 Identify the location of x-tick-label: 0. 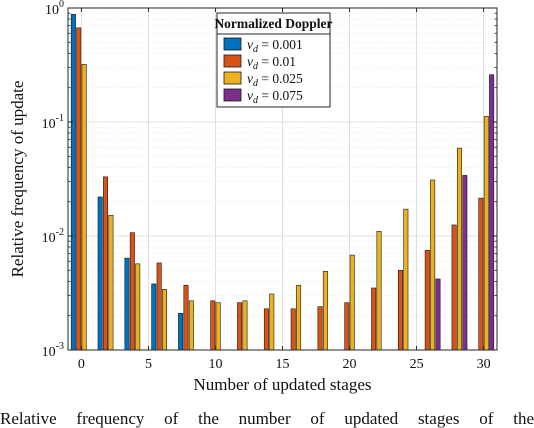
(81, 364).